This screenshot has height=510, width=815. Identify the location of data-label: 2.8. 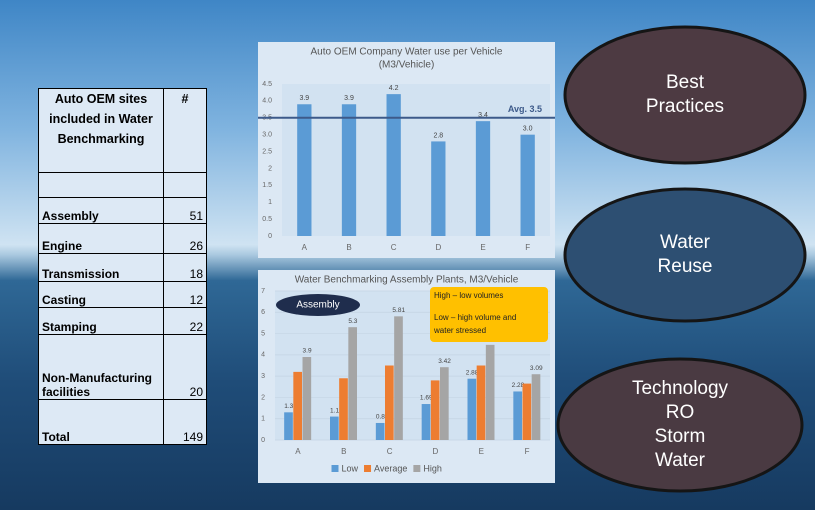
(438, 135).